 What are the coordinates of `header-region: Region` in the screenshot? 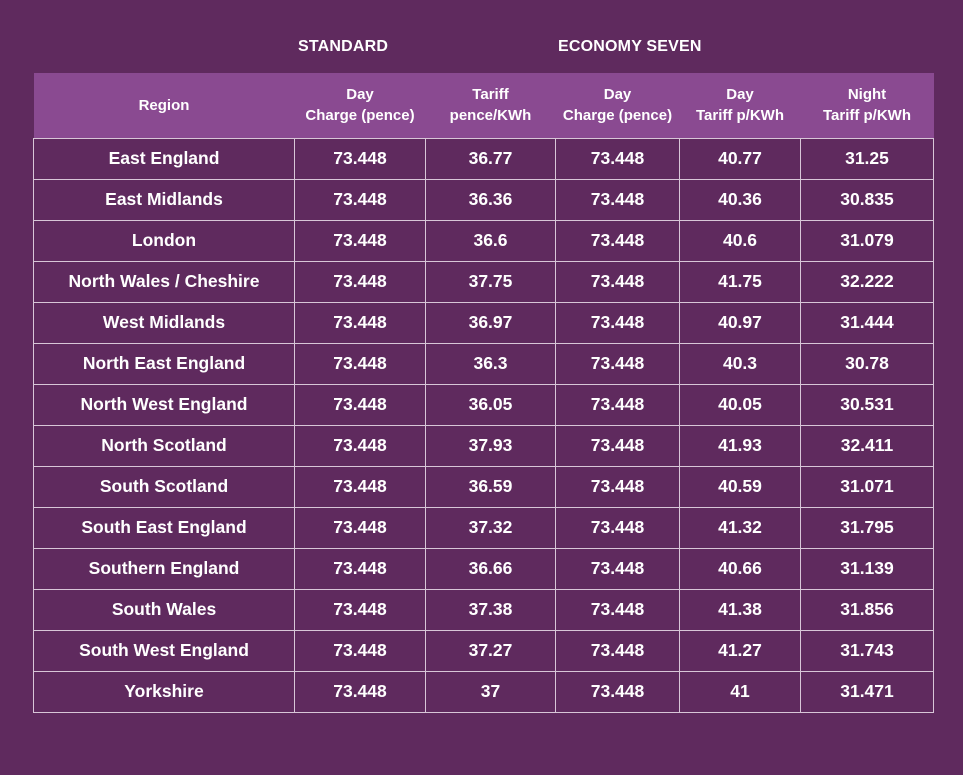 It's located at (164, 105).